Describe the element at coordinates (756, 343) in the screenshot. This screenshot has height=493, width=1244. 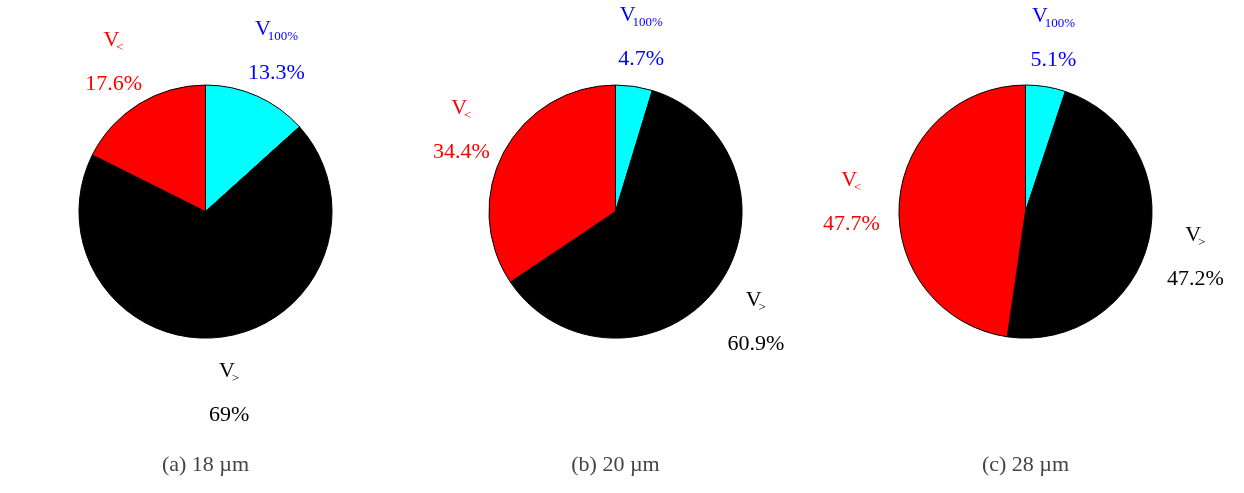
I see `data-label: 60.9%` at that location.